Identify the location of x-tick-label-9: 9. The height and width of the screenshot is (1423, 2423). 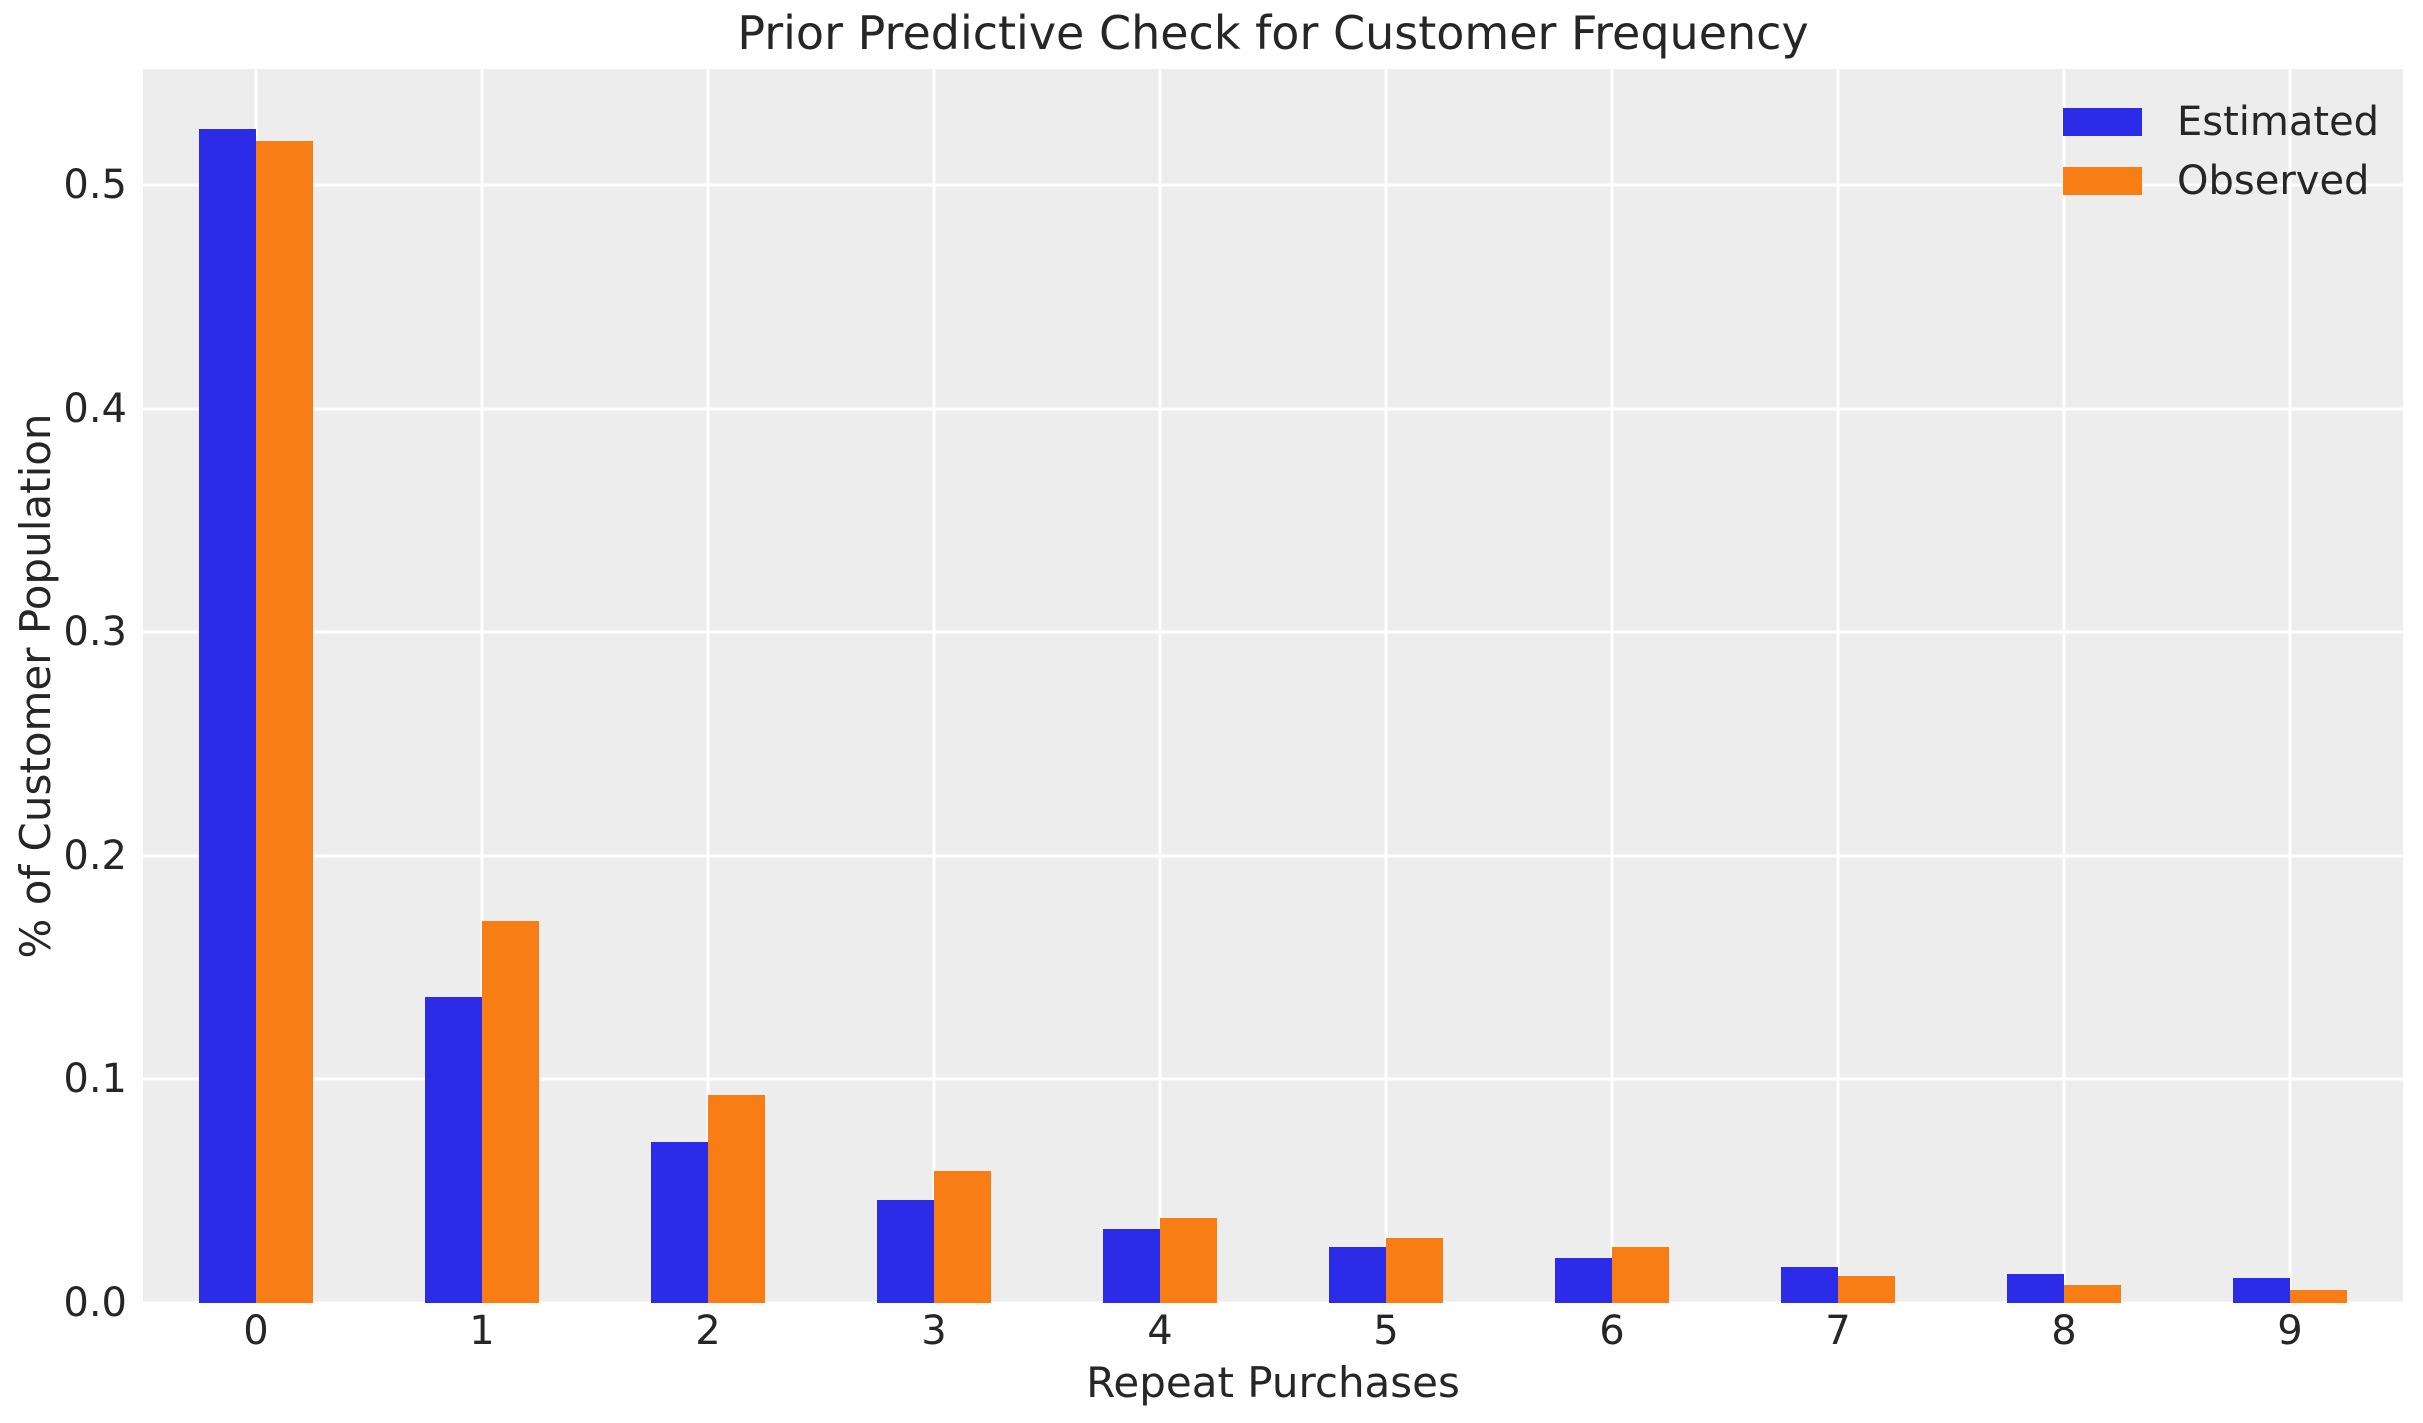
(2290, 1331).